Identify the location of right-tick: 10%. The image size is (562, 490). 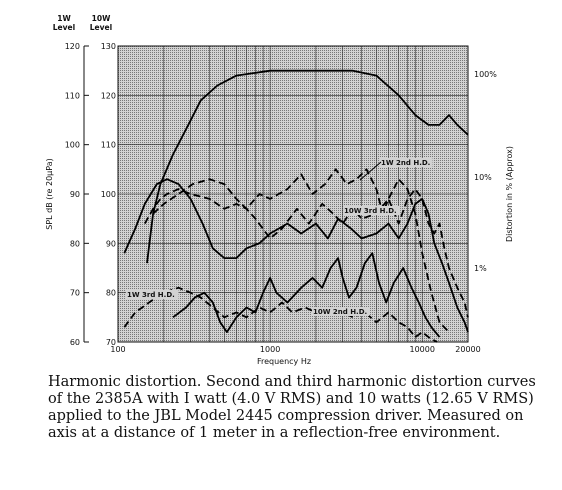
(483, 177).